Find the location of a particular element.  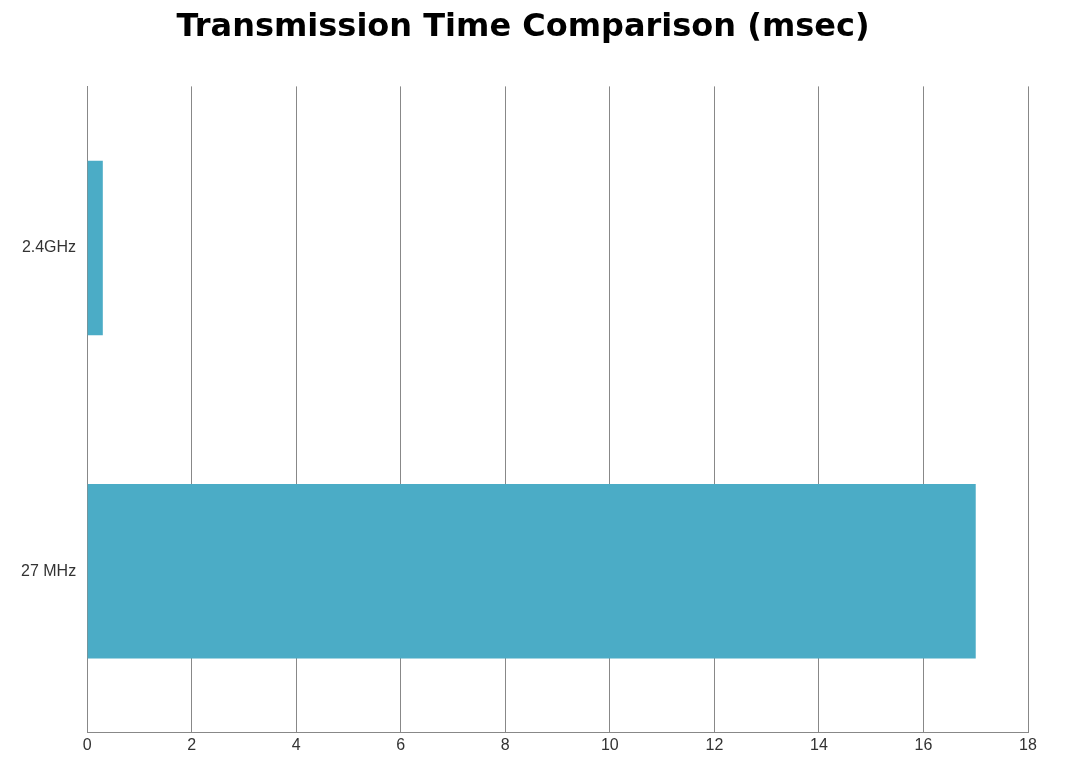

x-tick-label: 0 is located at coordinates (87, 744).